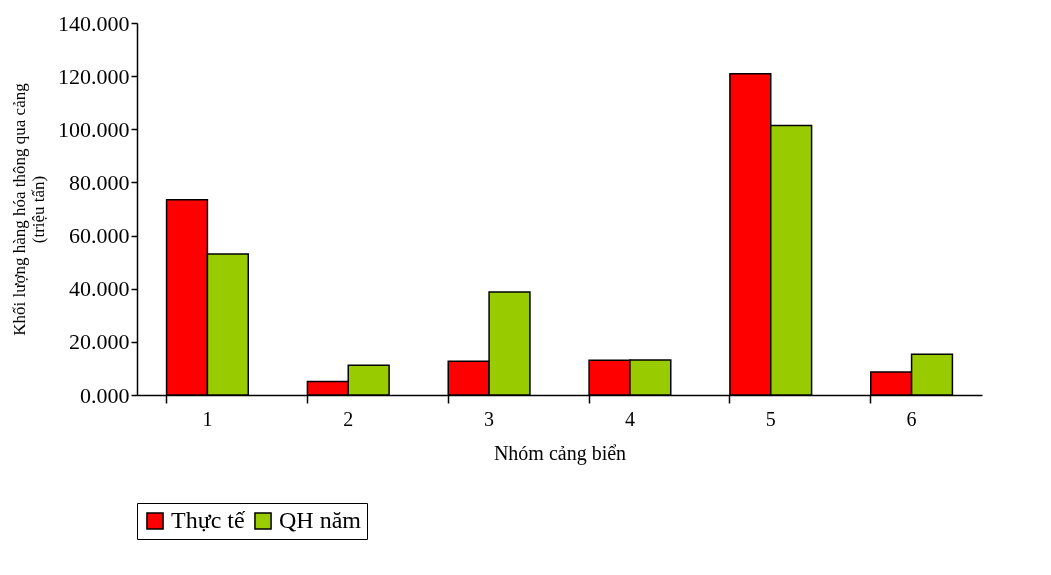 The height and width of the screenshot is (575, 1051). What do you see at coordinates (560, 453) in the screenshot?
I see `x-axis-title: Nhóm cảng biển` at bounding box center [560, 453].